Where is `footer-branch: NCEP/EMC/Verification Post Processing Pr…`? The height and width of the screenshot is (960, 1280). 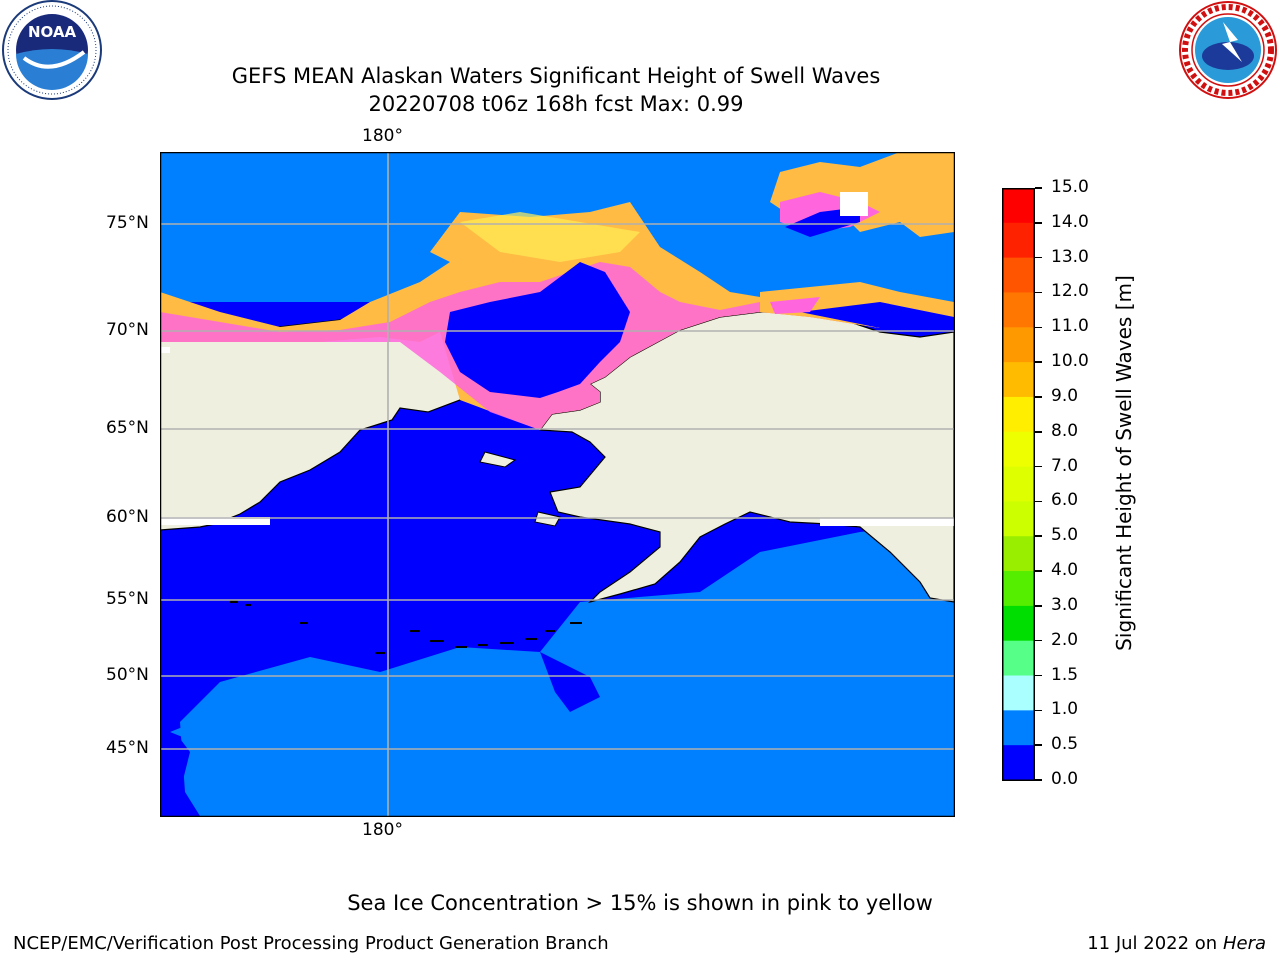
footer-branch: NCEP/EMC/Verification Post Processing Pr… is located at coordinates (311, 943).